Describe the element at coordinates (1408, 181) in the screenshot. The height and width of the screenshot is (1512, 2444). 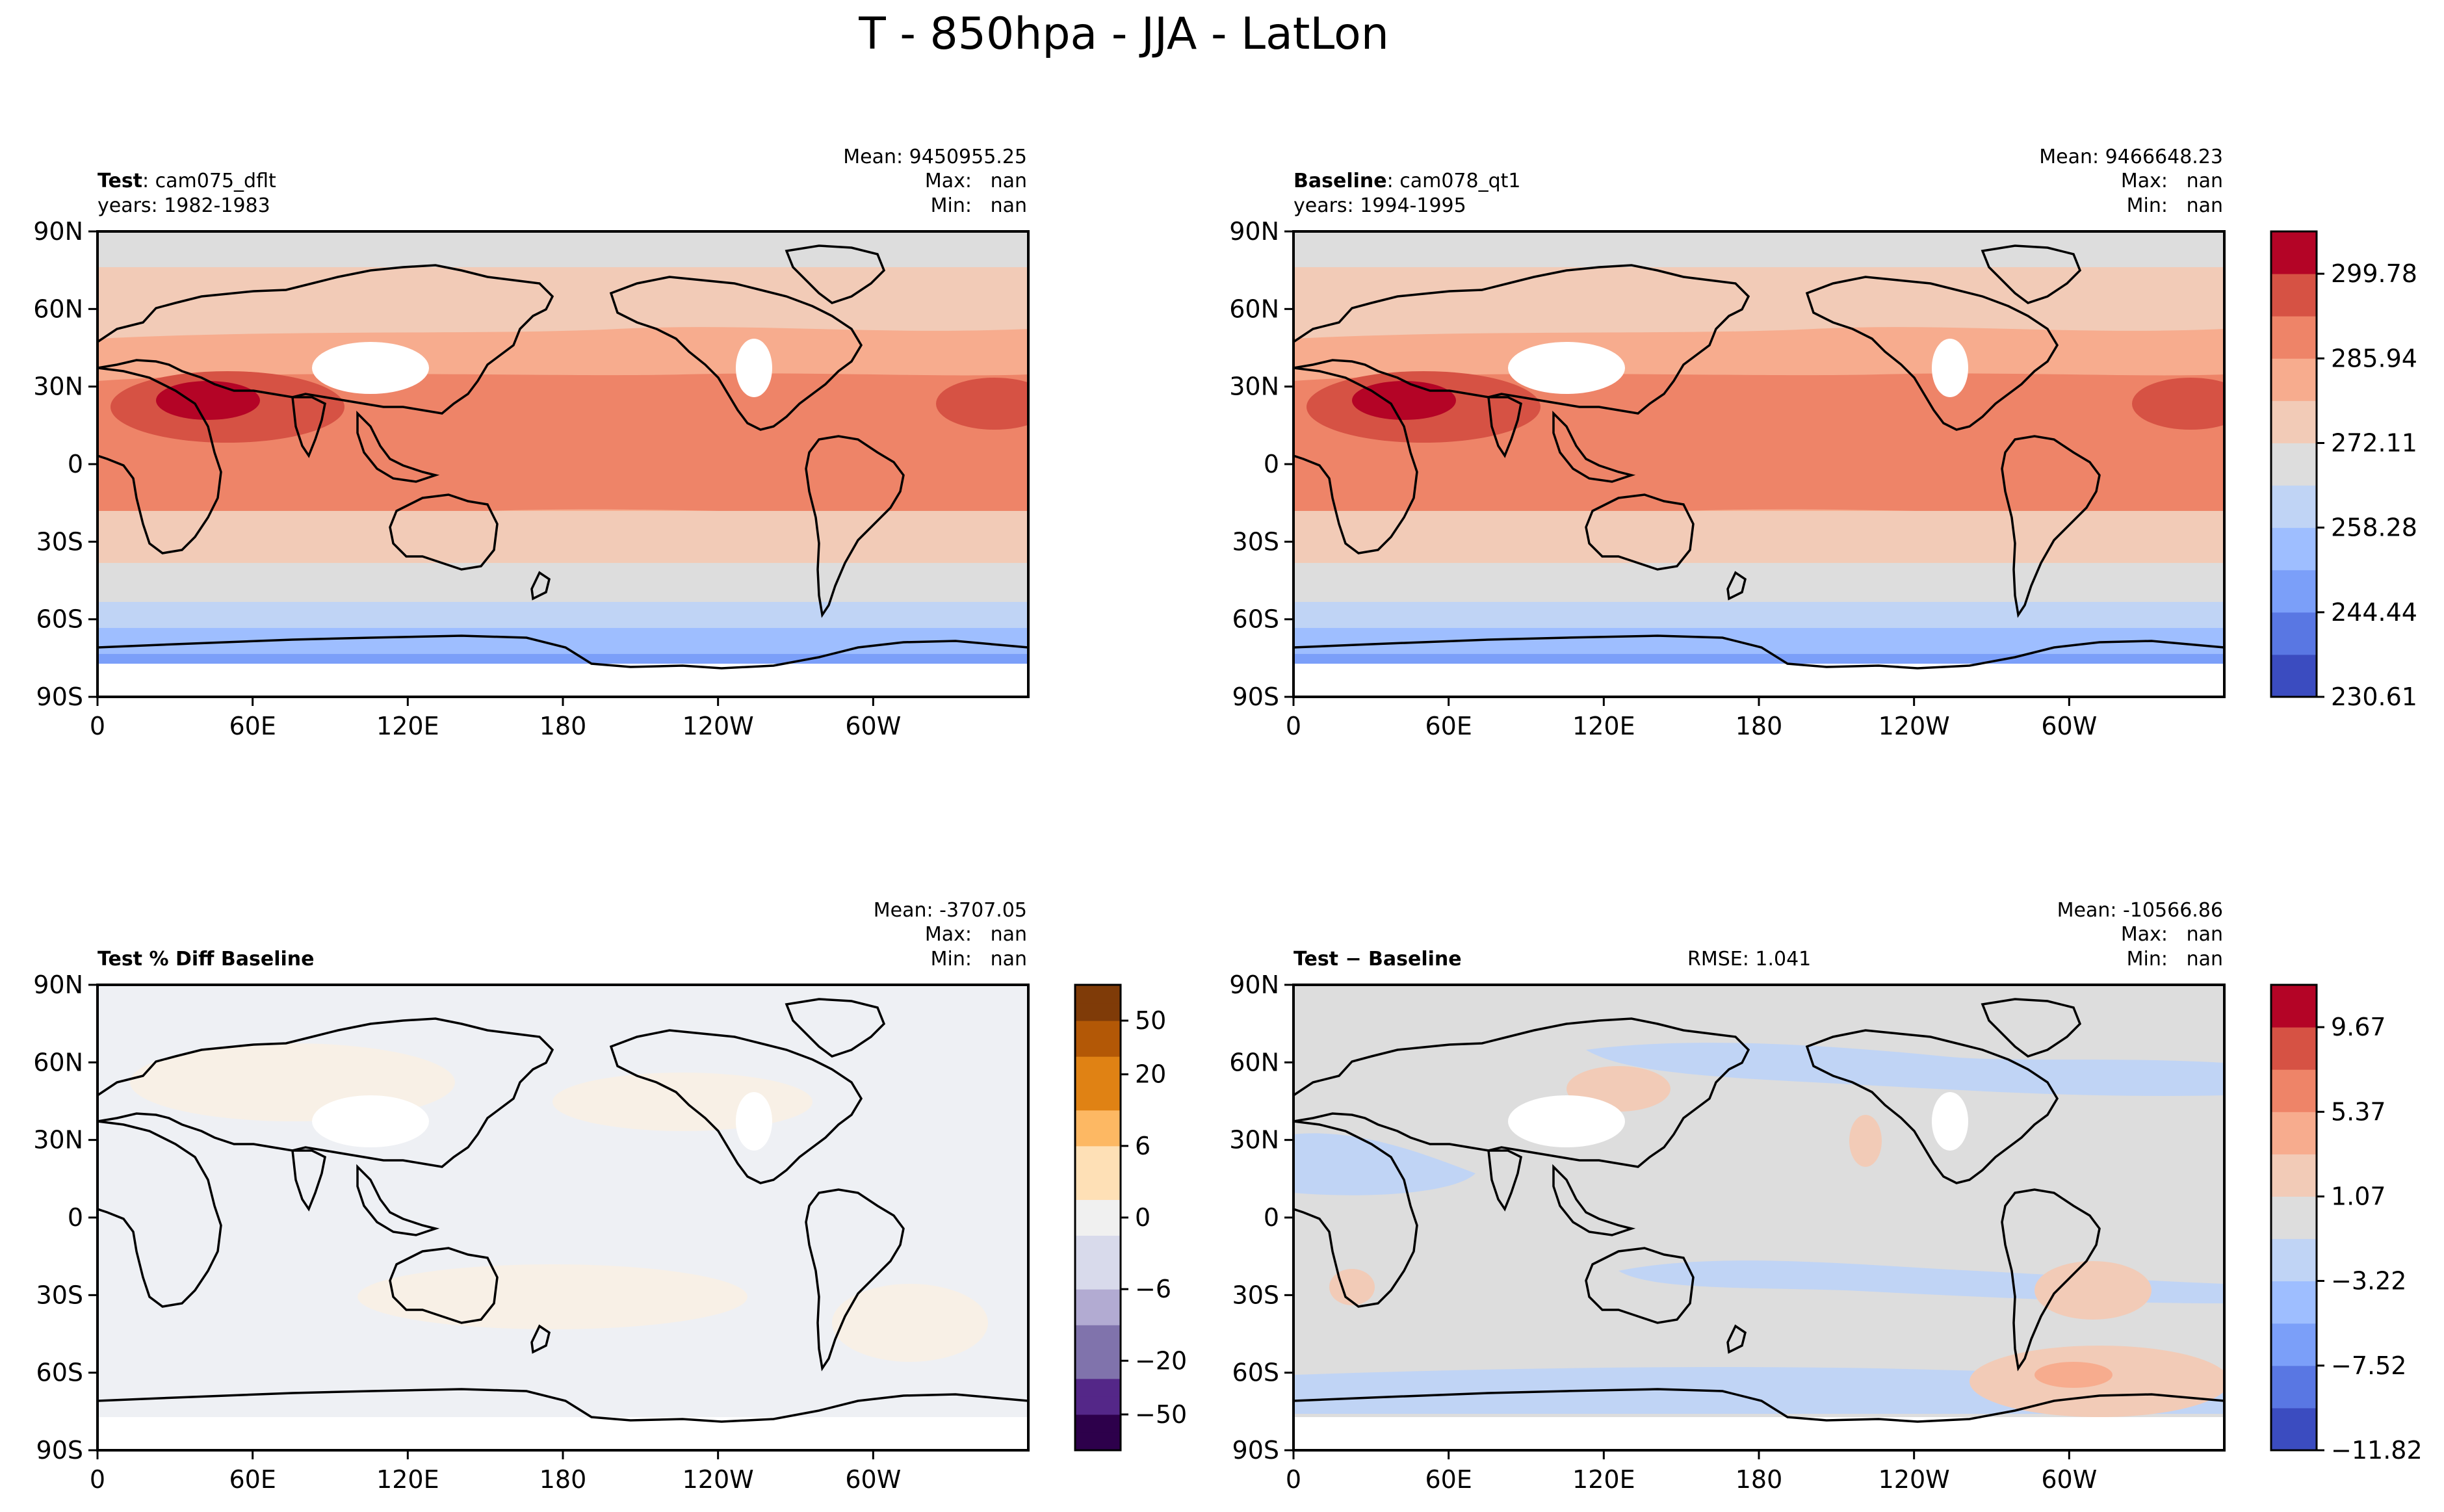
I see `baseline-label: Baseline: cam078_qt1` at that location.